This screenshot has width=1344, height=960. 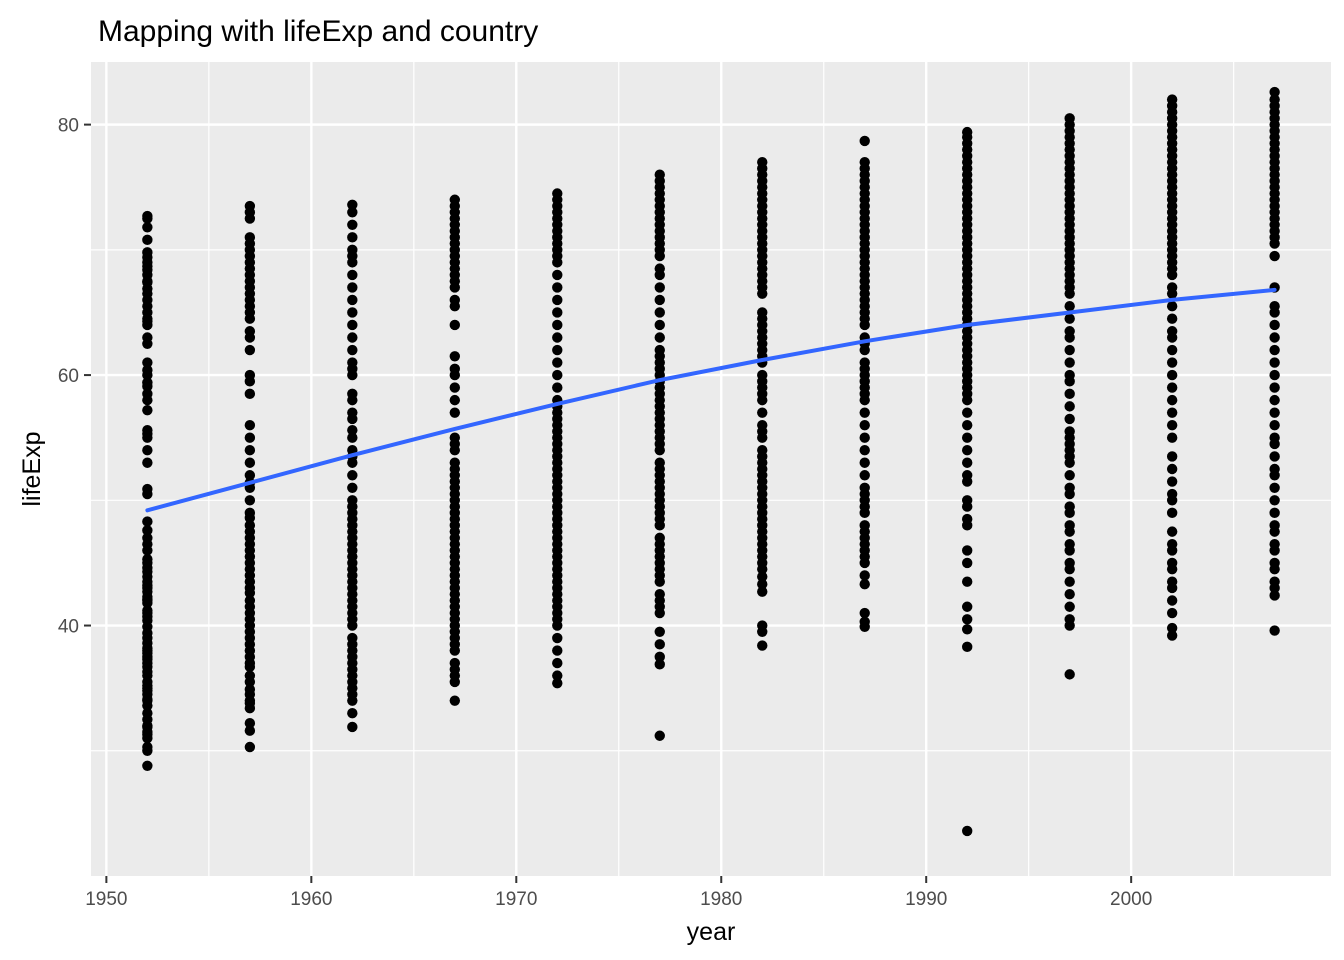 I want to click on x-tick-label: 1950, so click(x=106, y=899).